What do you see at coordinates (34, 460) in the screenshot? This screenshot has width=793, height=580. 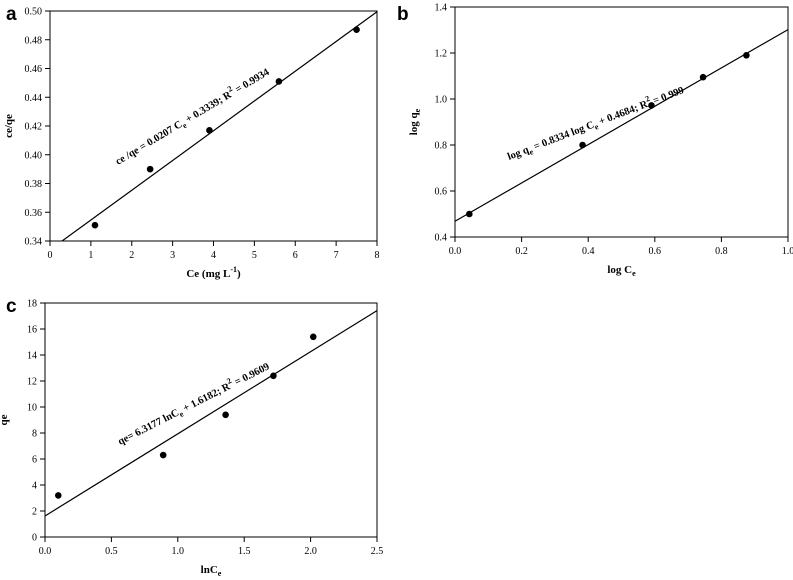 I see `panel-c-y-tick-label: 6` at bounding box center [34, 460].